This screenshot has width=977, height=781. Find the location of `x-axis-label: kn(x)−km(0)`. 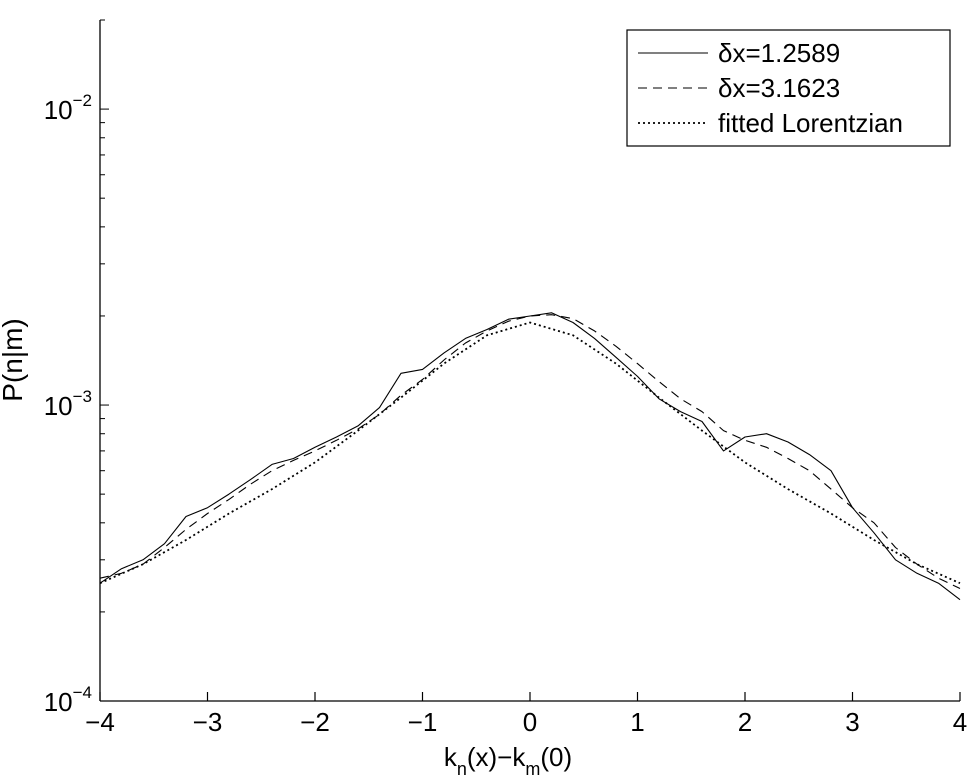

x-axis-label: kn(x)−km(0) is located at coordinates (508, 760).